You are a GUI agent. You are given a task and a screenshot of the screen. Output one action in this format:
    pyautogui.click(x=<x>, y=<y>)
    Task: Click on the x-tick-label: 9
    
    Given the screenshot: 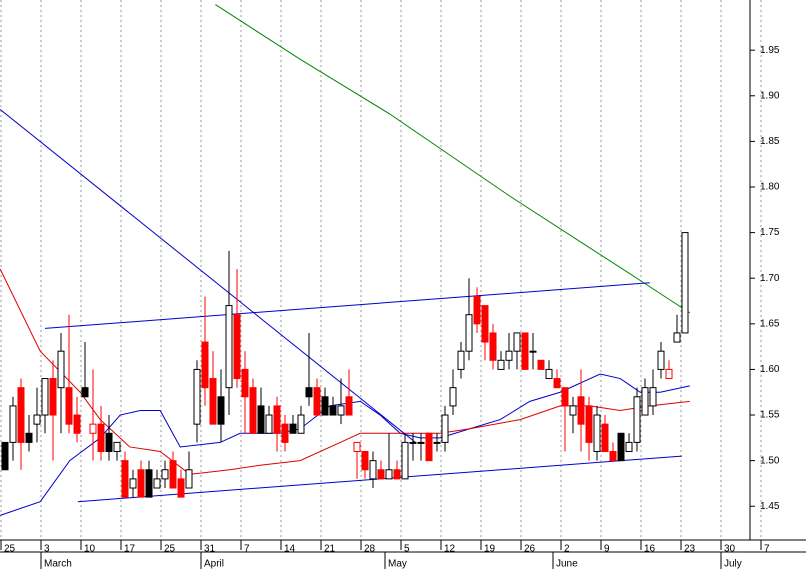 What is the action you would take?
    pyautogui.click(x=607, y=549)
    